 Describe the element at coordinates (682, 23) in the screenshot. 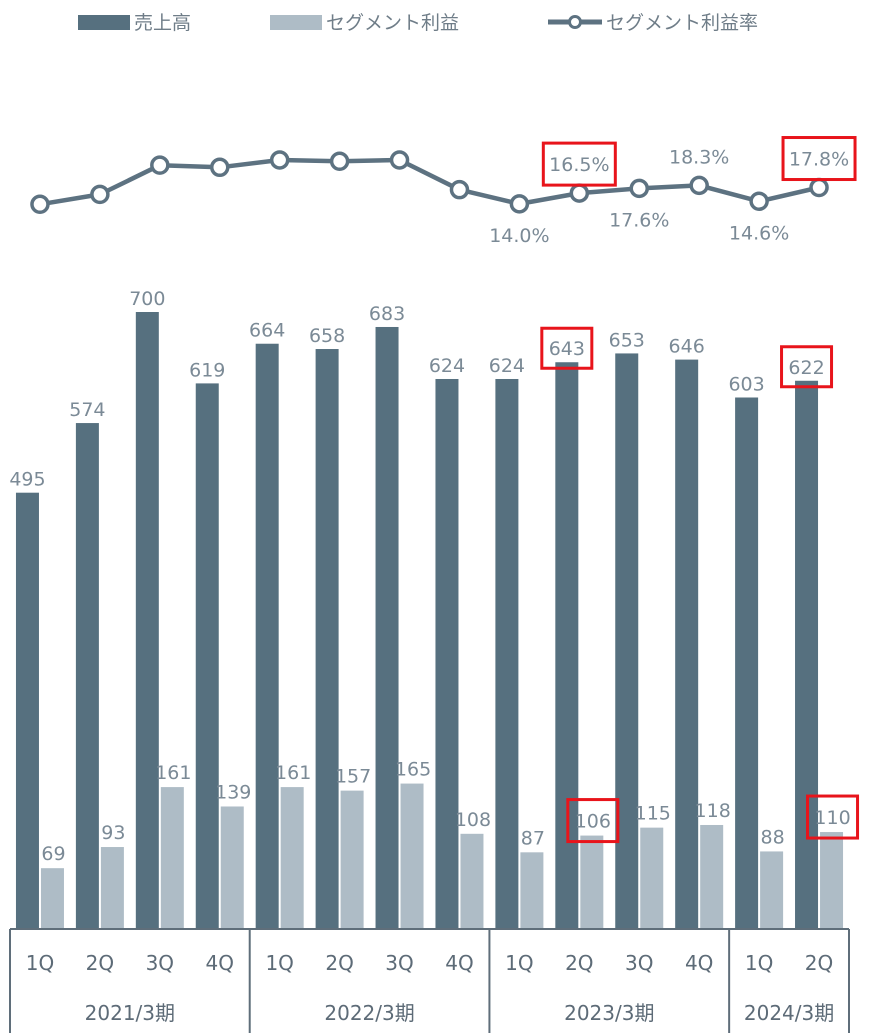

I see `legend-label-margin: セグメント利益率` at that location.